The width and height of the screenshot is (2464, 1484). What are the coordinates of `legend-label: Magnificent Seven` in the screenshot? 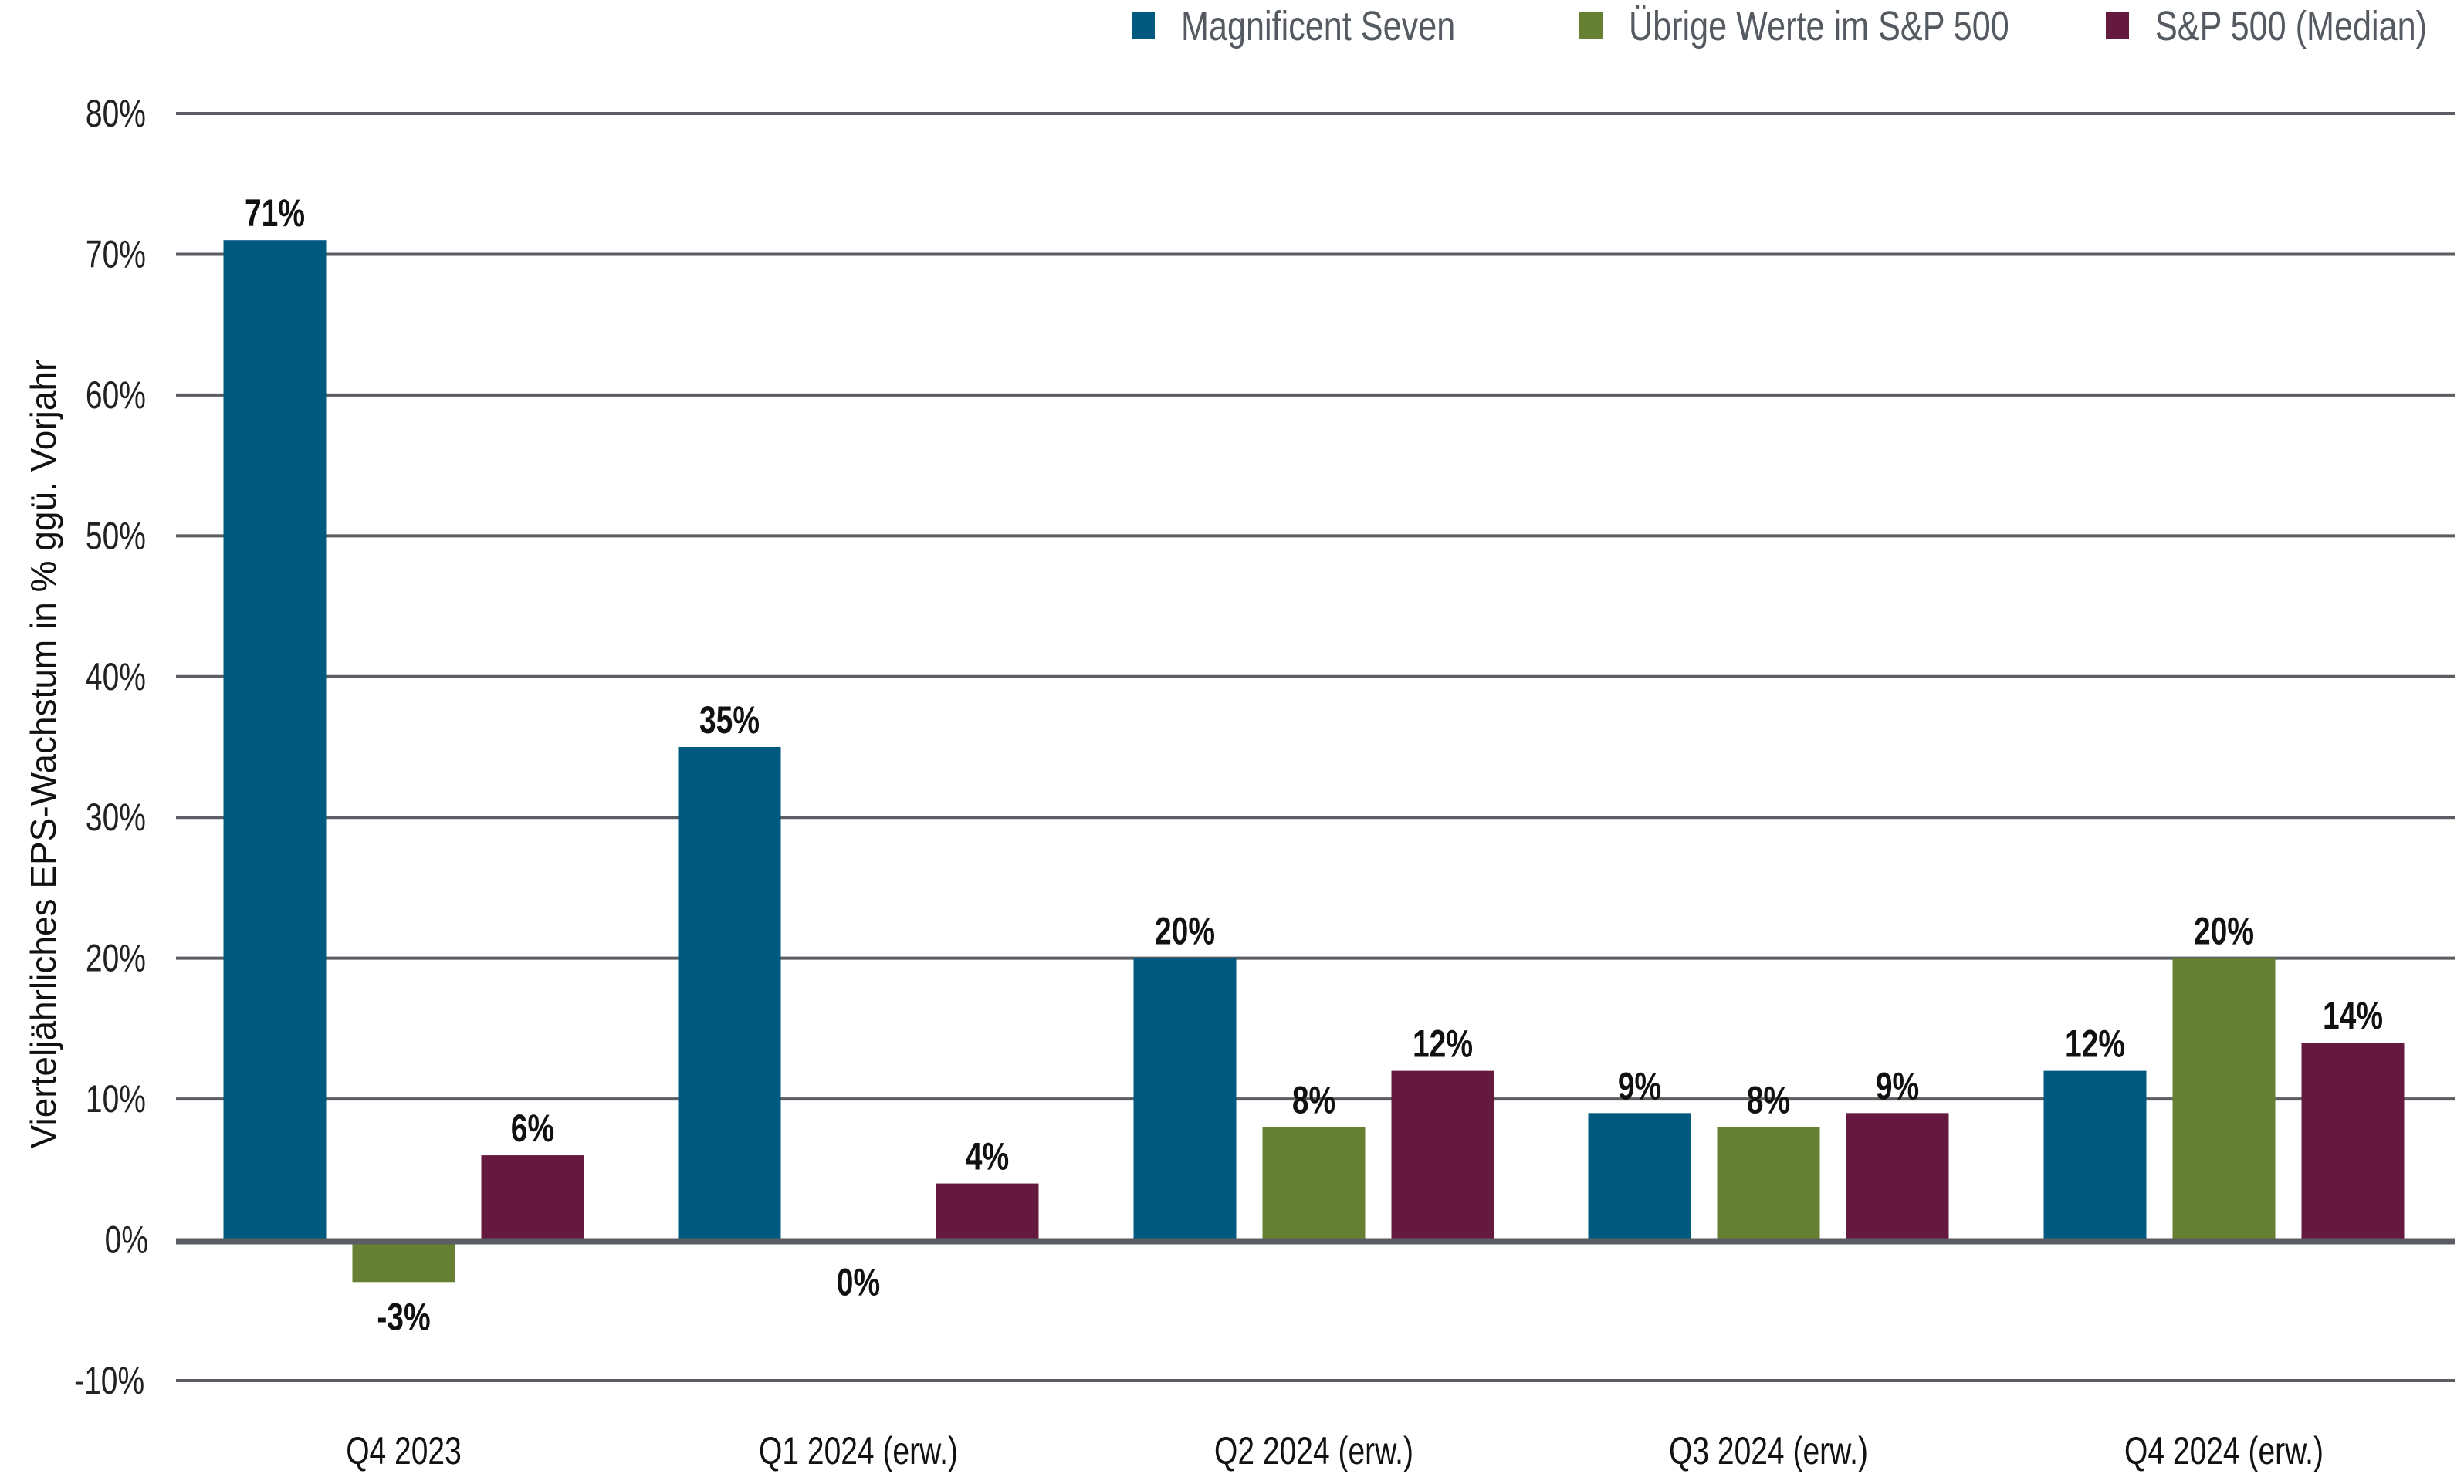 It's located at (1318, 27).